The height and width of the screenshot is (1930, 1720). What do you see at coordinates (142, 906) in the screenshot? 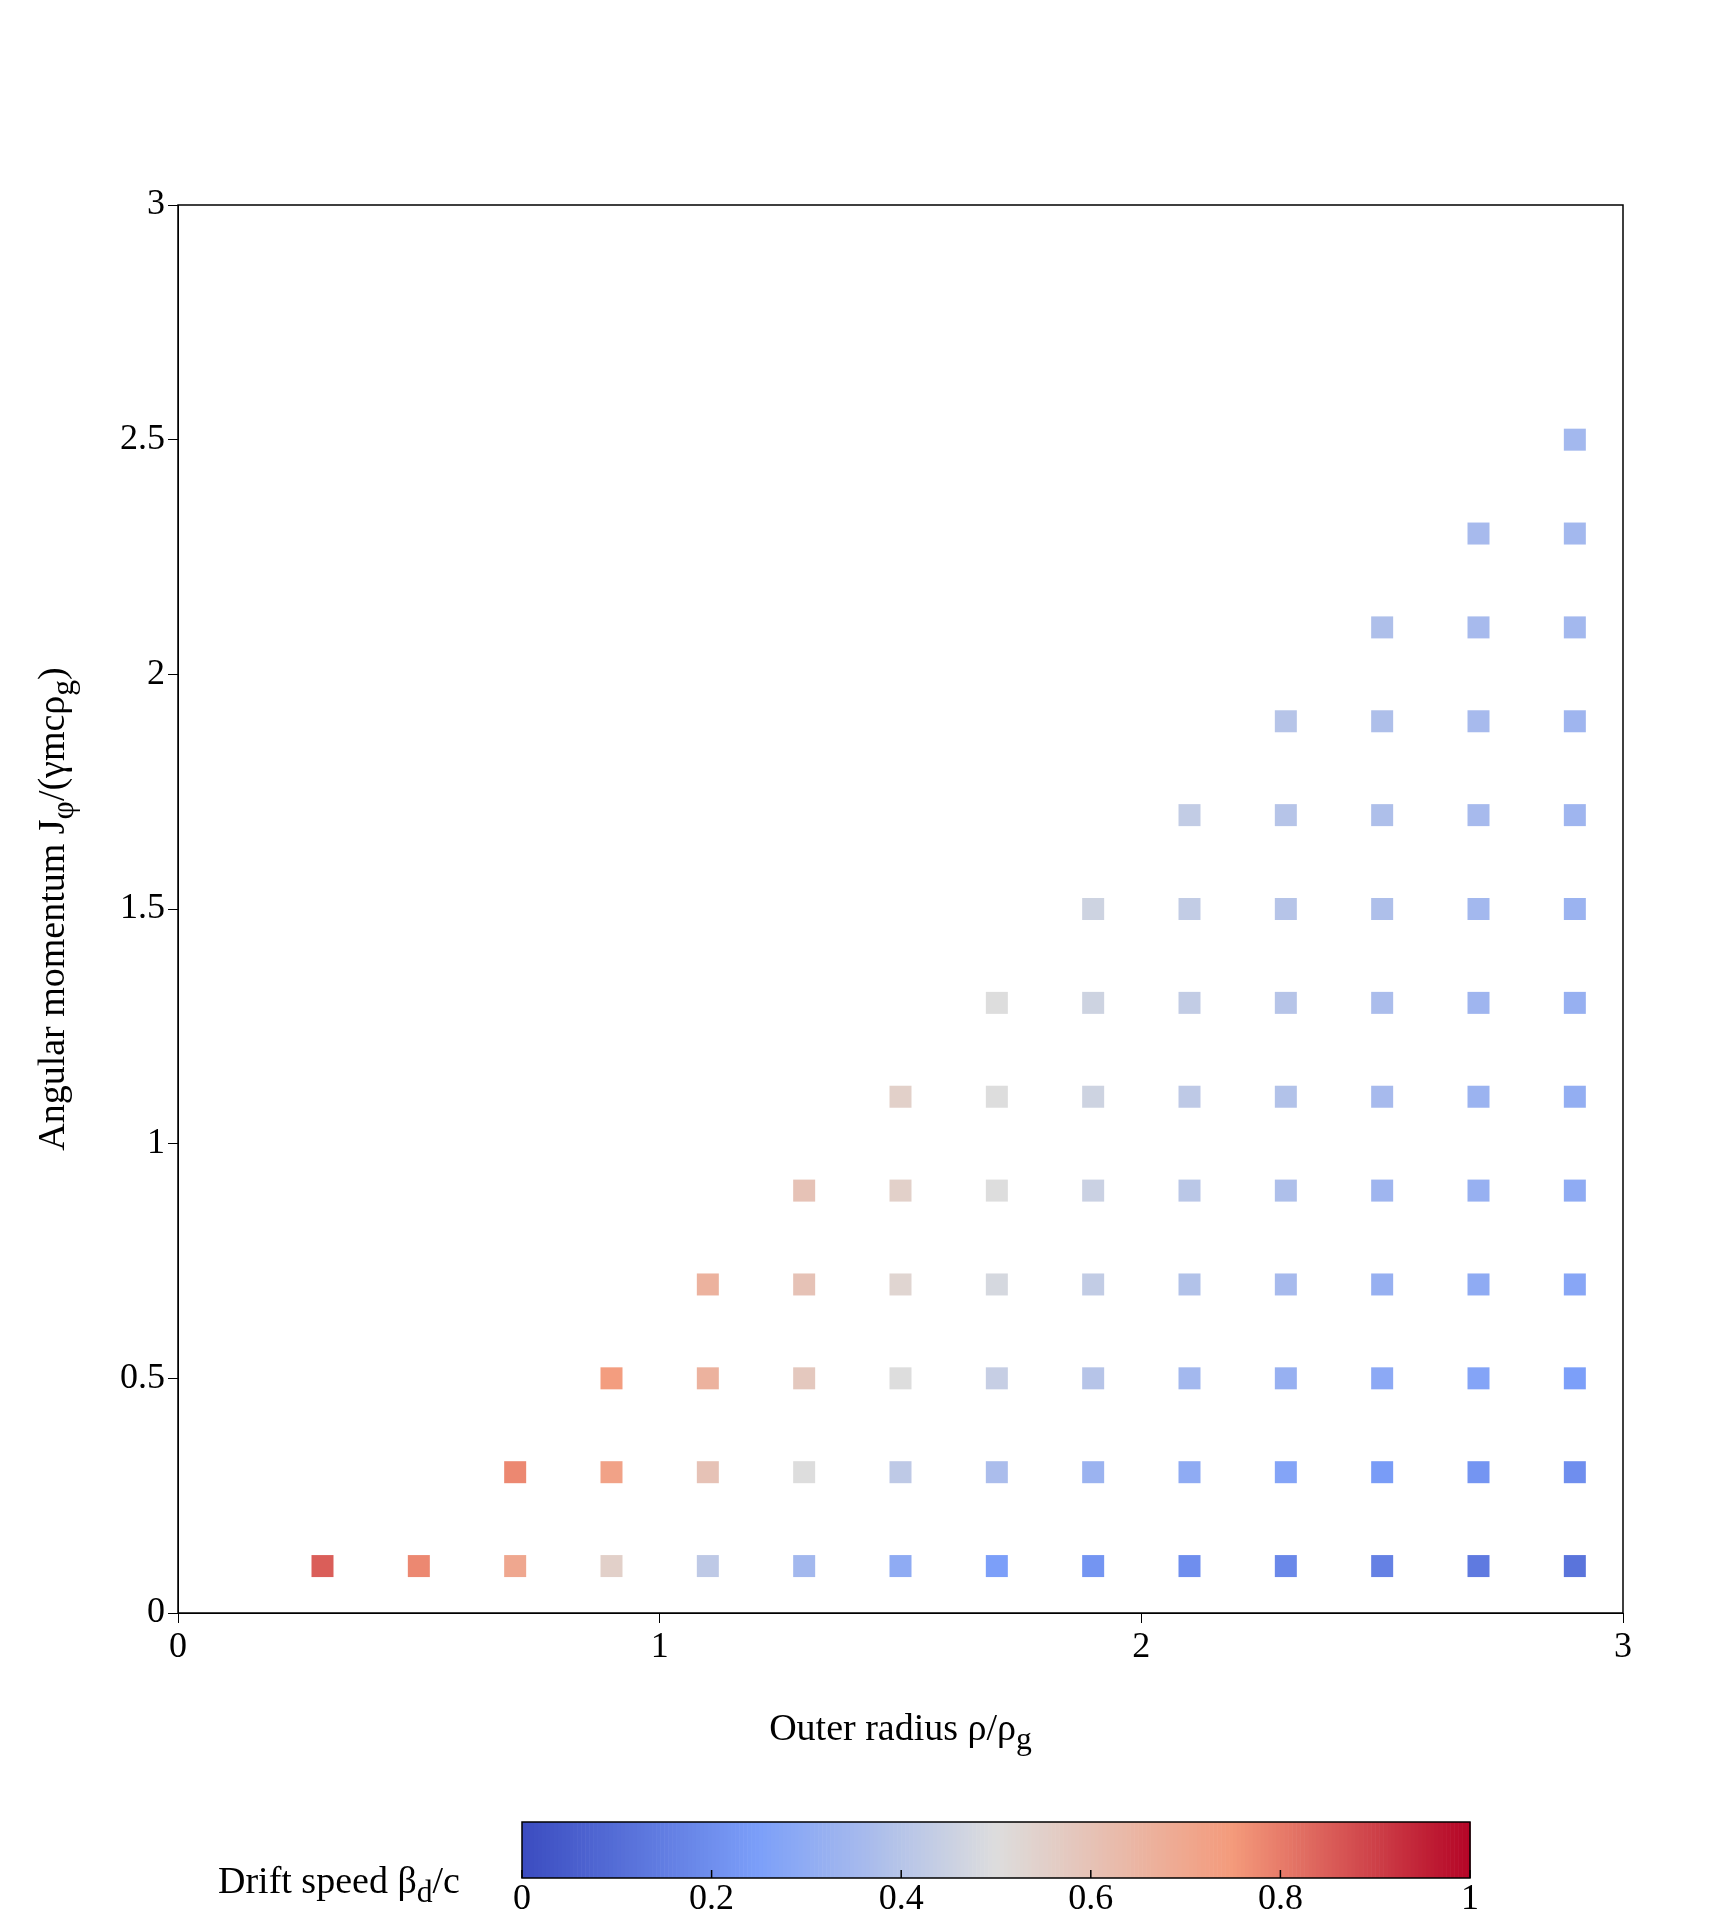
I see `y-tick-label: 1.5` at bounding box center [142, 906].